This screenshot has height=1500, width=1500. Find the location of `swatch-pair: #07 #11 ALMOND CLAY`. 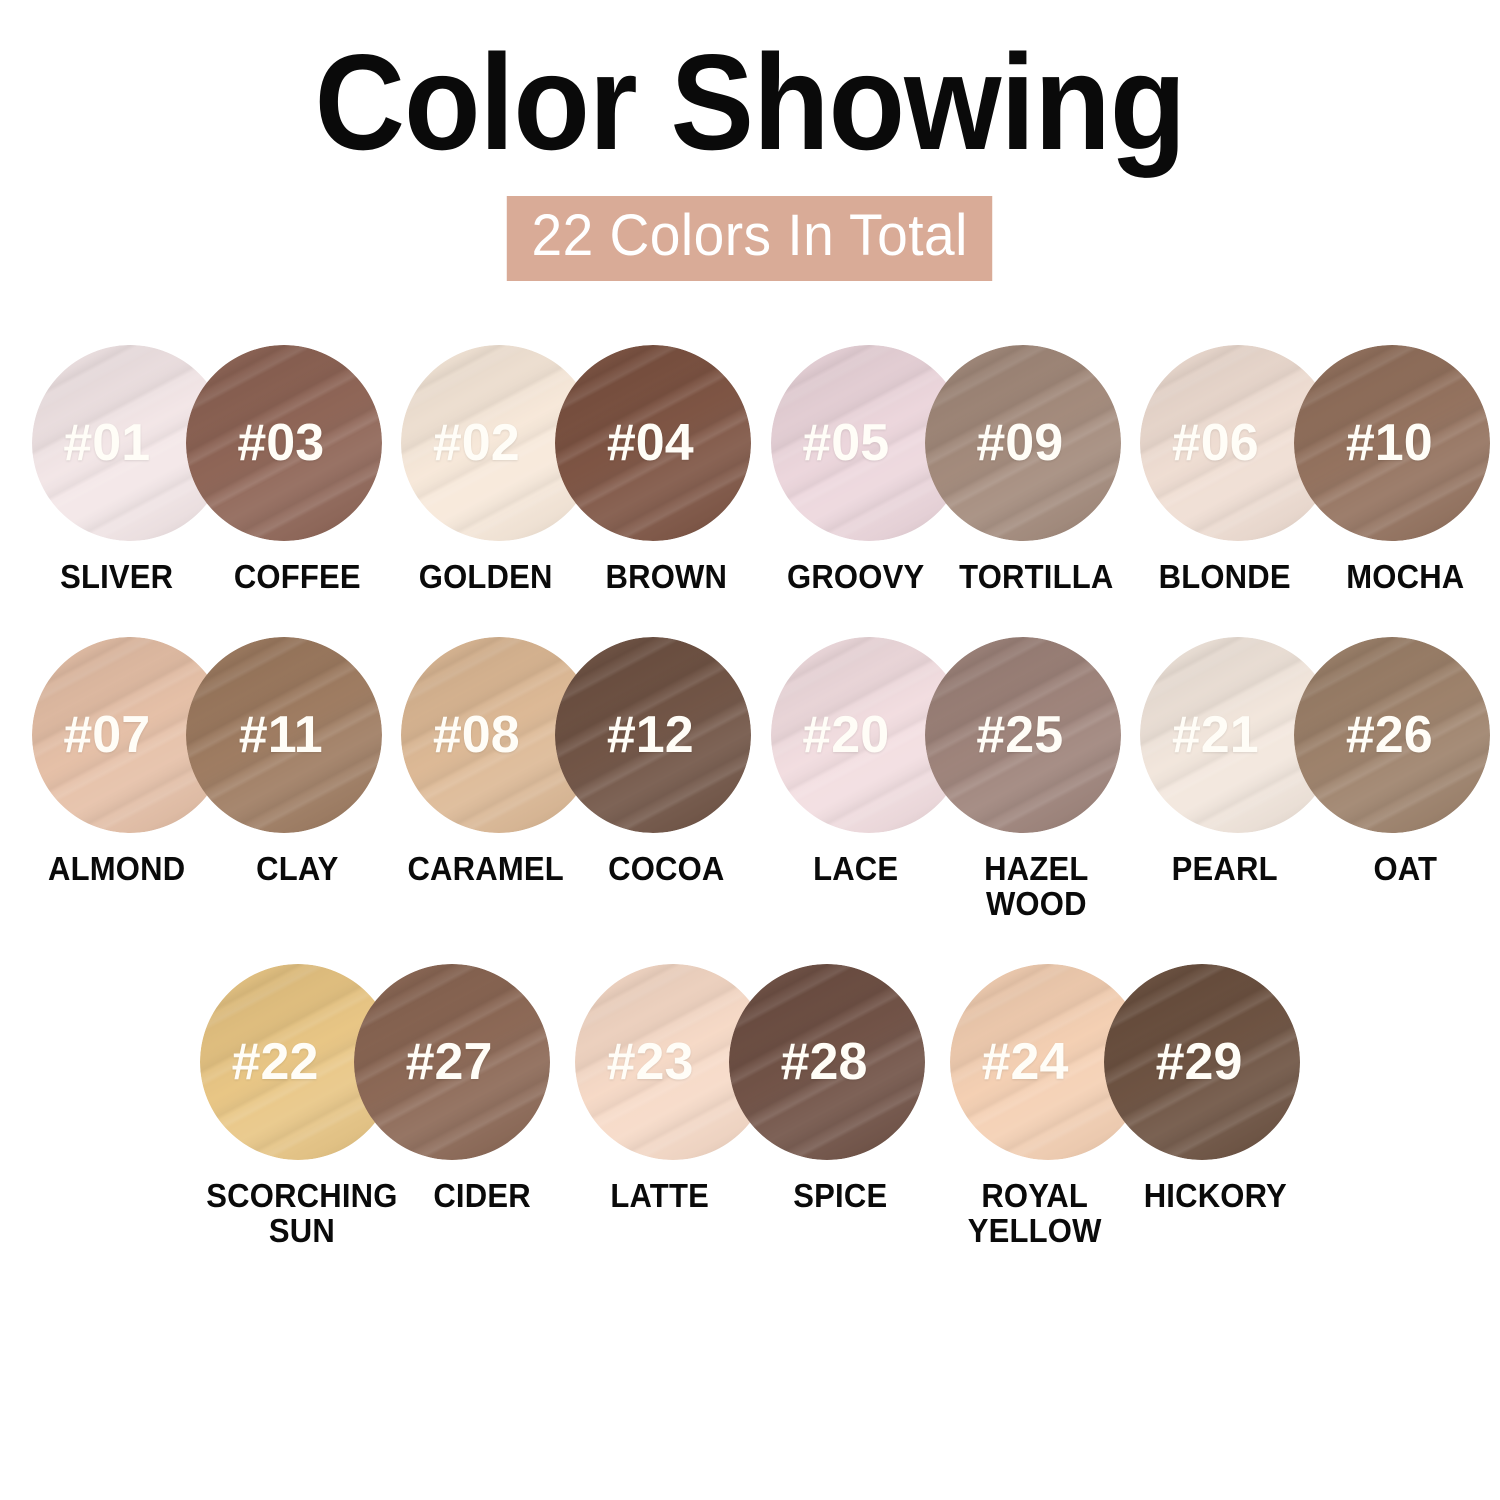

swatch-pair: #07 #11 ALMOND CLAY is located at coordinates (207, 761).